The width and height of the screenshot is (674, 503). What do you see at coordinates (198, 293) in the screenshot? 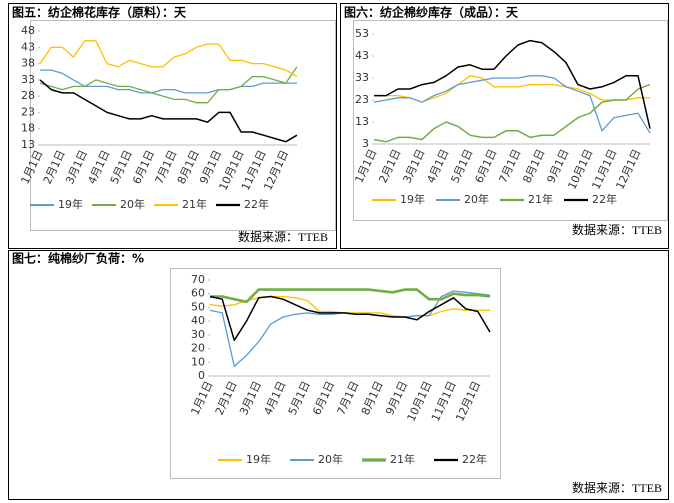
I see `y-tick-label: 60` at bounding box center [198, 293].